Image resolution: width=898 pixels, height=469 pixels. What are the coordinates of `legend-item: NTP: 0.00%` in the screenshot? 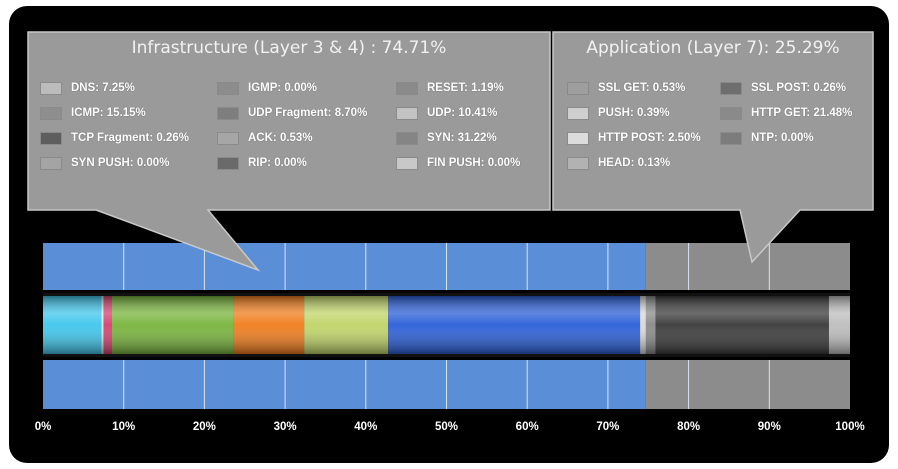 It's located at (767, 138).